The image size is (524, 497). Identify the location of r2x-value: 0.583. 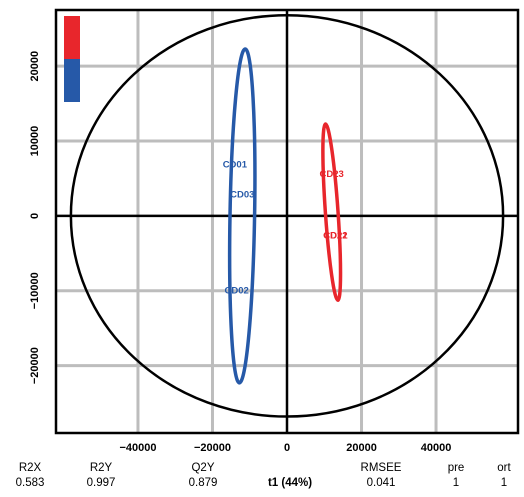
(30, 483).